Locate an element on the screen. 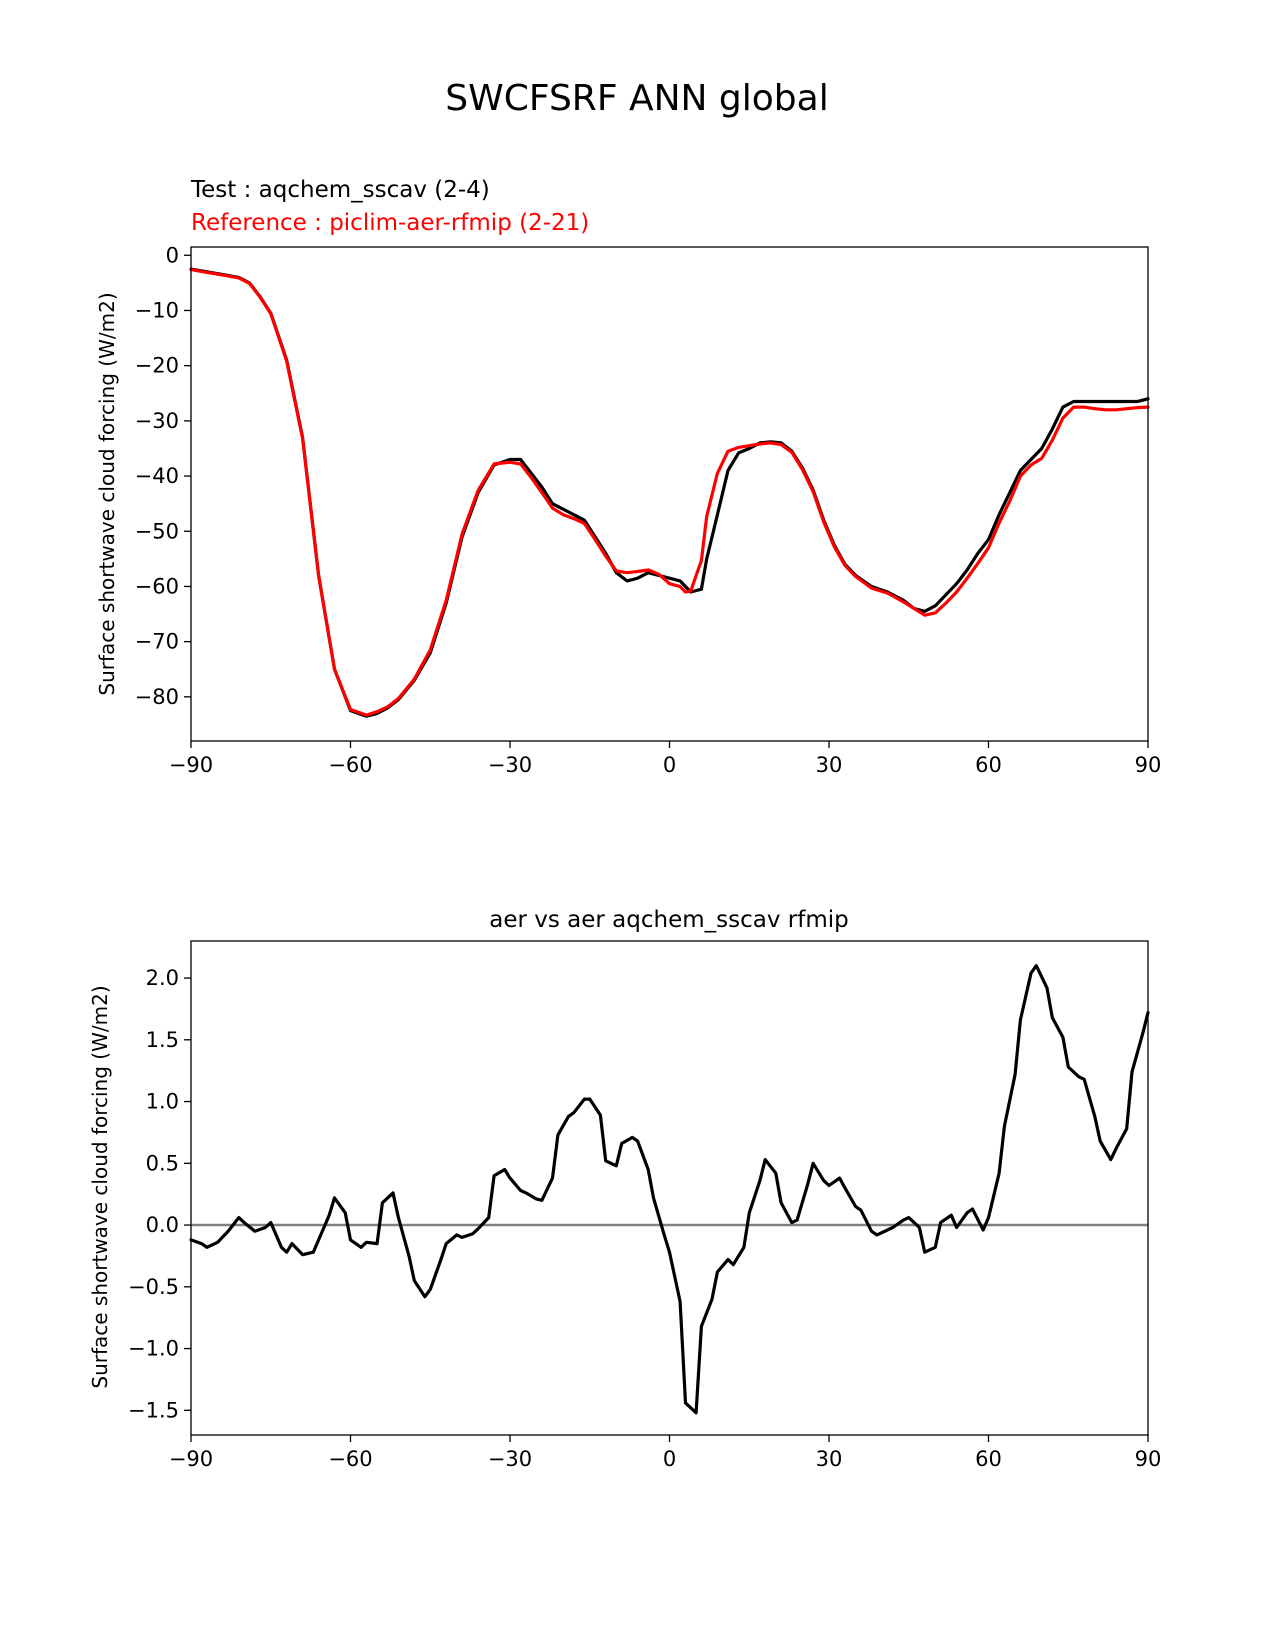 This screenshot has width=1275, height=1650. bottom-xtick-label: 60 is located at coordinates (988, 1459).